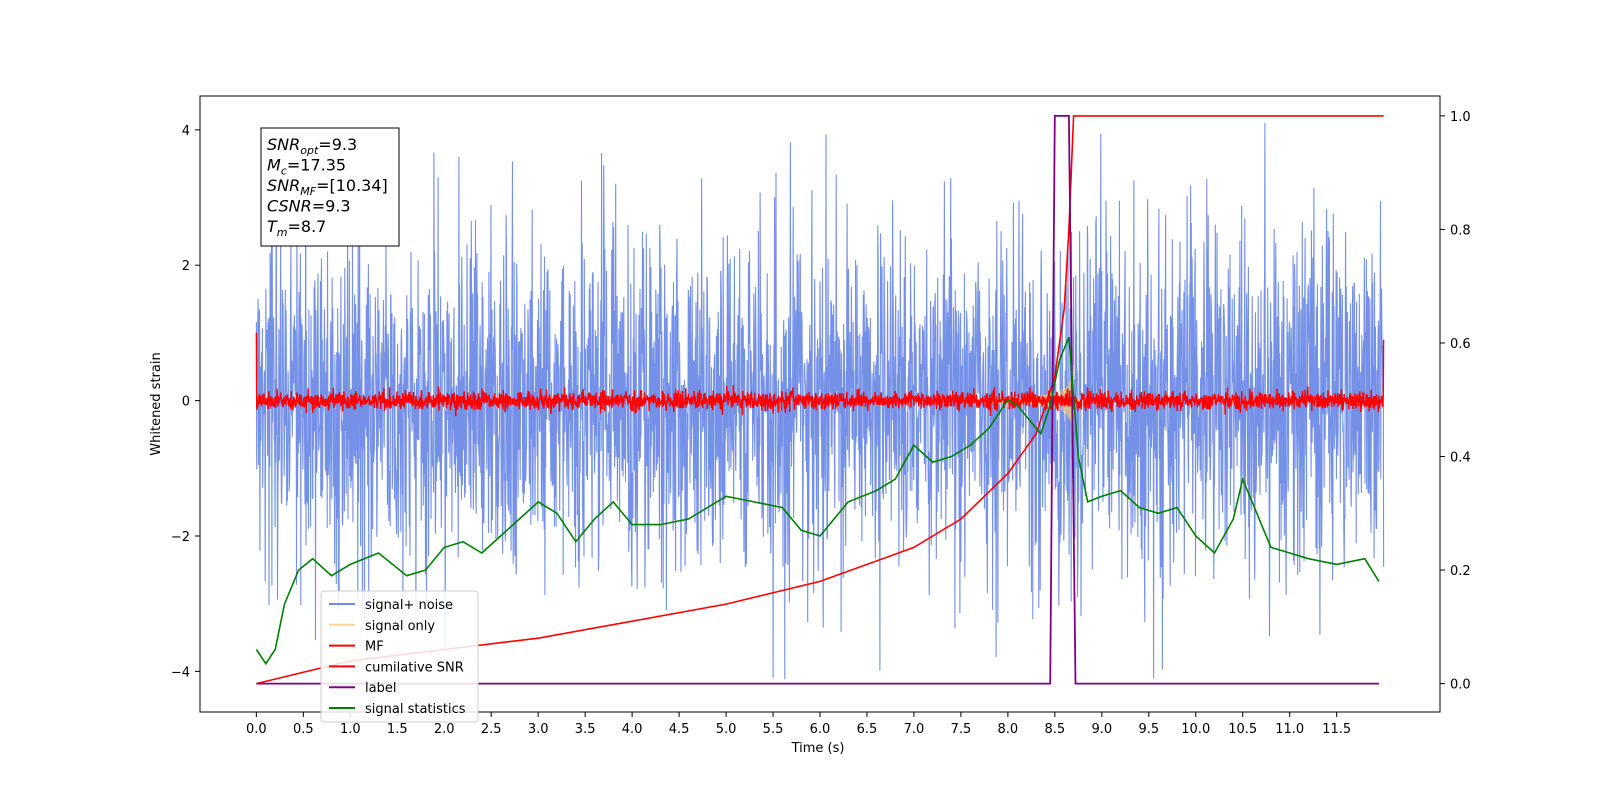 This screenshot has width=1600, height=800. What do you see at coordinates (415, 709) in the screenshot?
I see `legend-label-5: signal statistics` at bounding box center [415, 709].